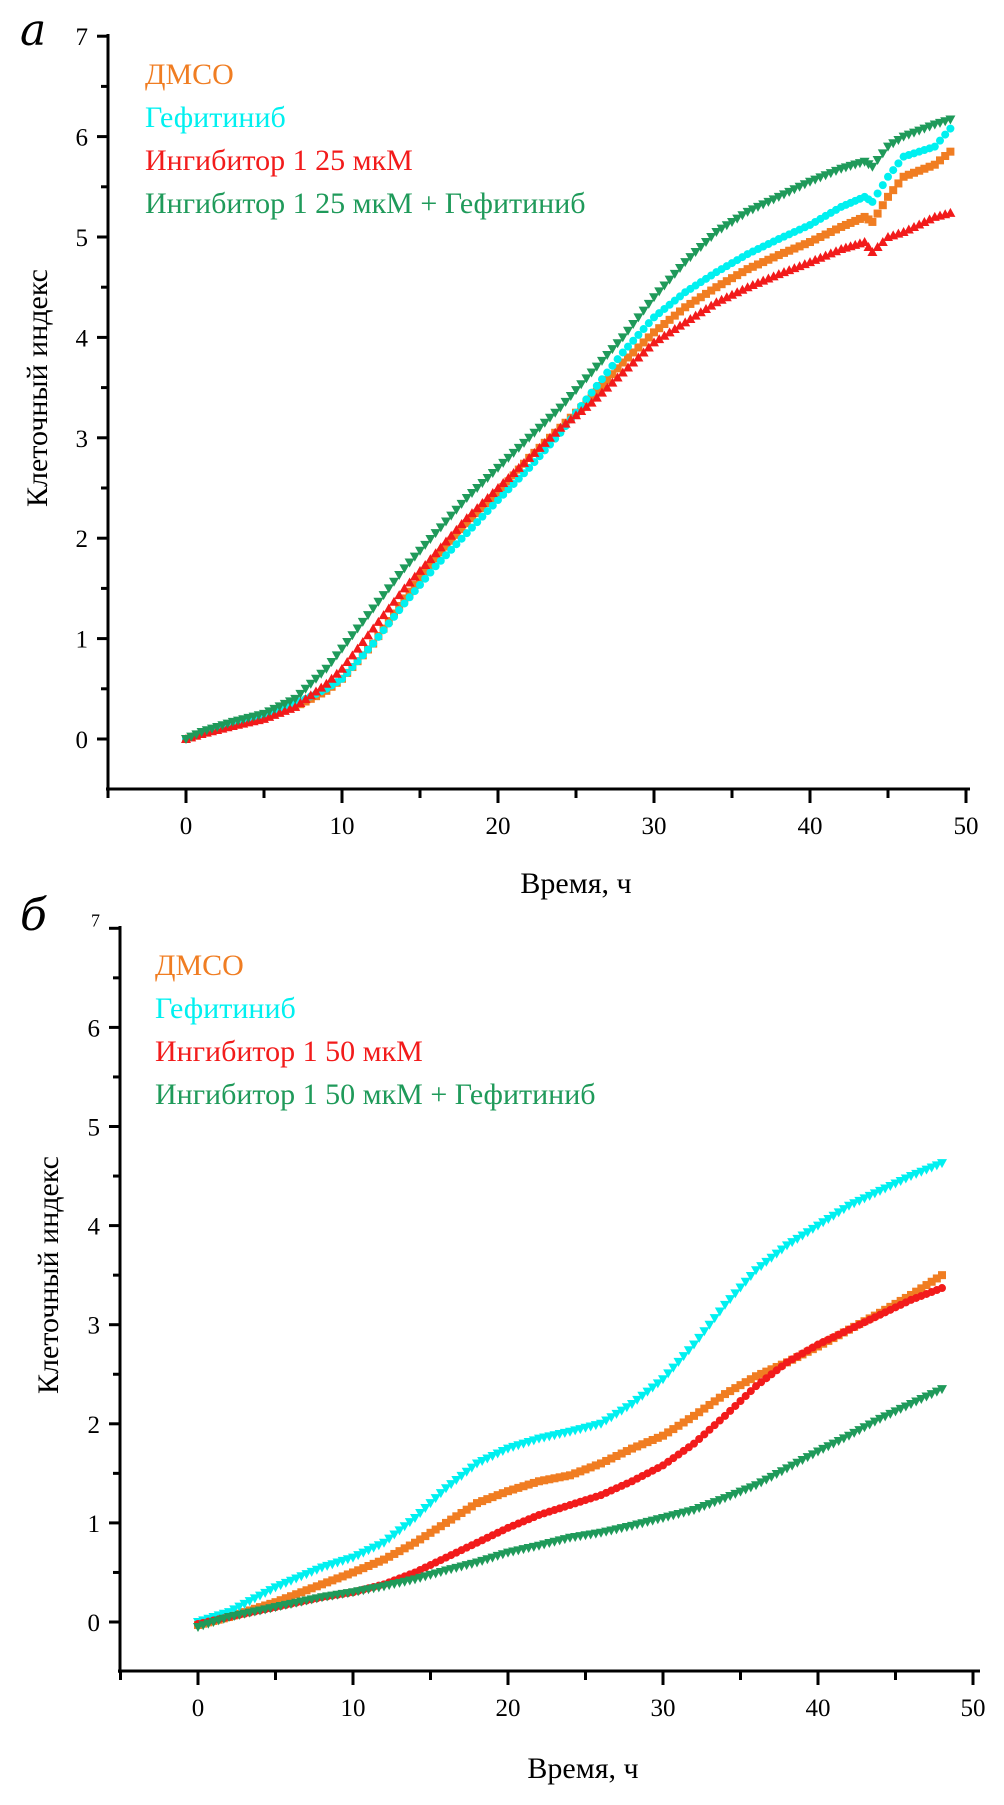 The height and width of the screenshot is (1805, 1004). Describe the element at coordinates (365, 203) in the screenshot. I see `legend-item-inhibitor-gefitinib: Ингибитор 1 25 мкМ + Гефитиниб` at that location.